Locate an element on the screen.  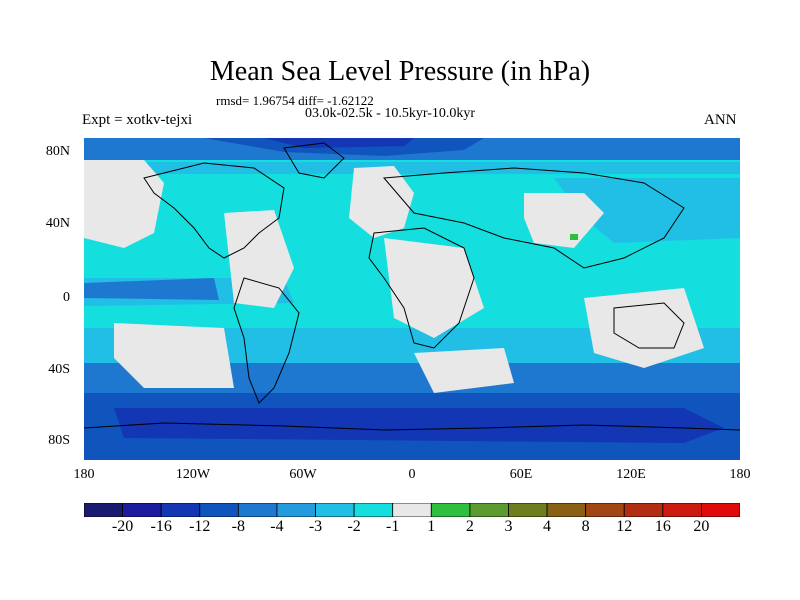
north-pacific-band is located at coordinates (647, 210).